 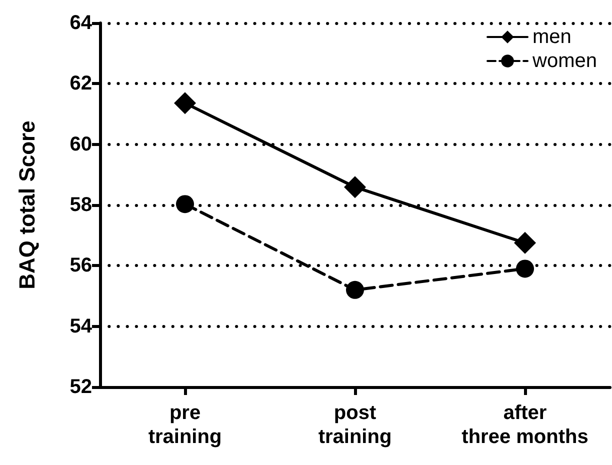 I want to click on x-tick-label: after three months, so click(x=525, y=425).